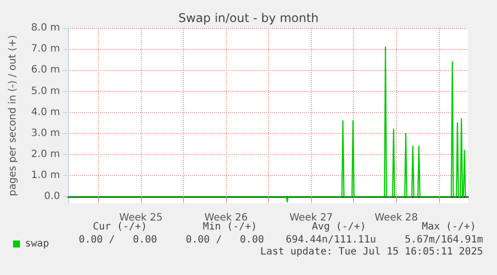  I want to click on x-tick-label: Week 26, so click(226, 218).